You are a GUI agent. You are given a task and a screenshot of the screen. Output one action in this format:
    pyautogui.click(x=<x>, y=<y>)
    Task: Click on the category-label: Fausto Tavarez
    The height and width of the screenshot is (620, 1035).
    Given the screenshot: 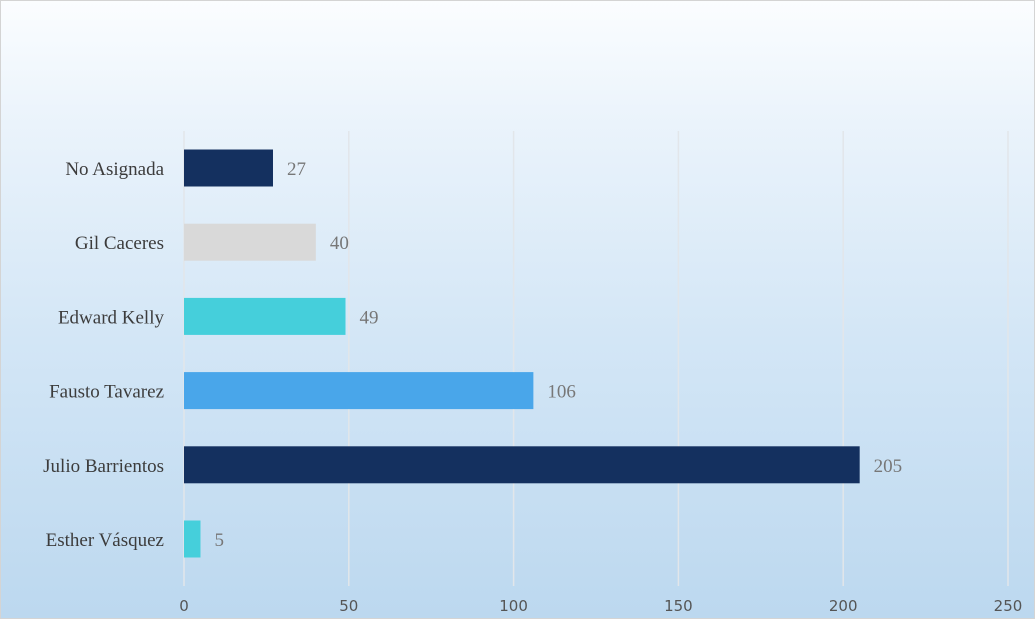 What is the action you would take?
    pyautogui.click(x=106, y=392)
    